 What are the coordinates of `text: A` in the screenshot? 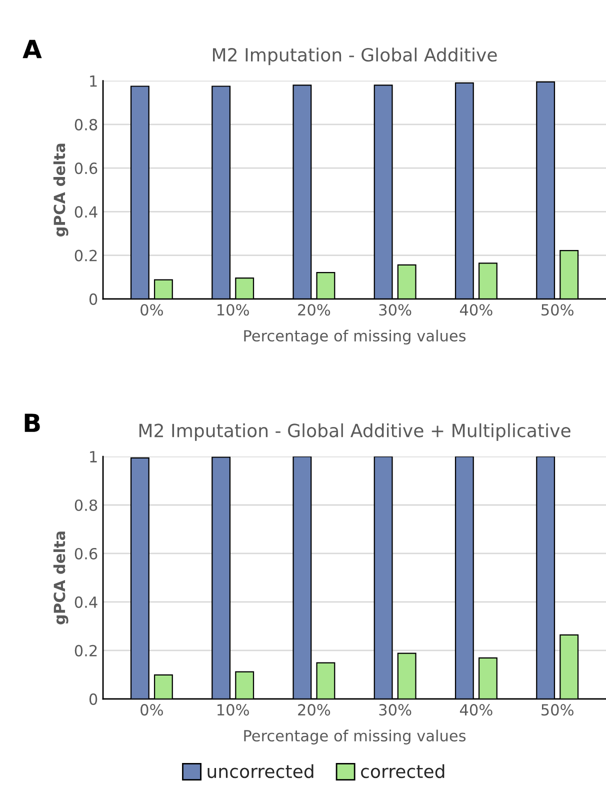 It's located at (32, 49).